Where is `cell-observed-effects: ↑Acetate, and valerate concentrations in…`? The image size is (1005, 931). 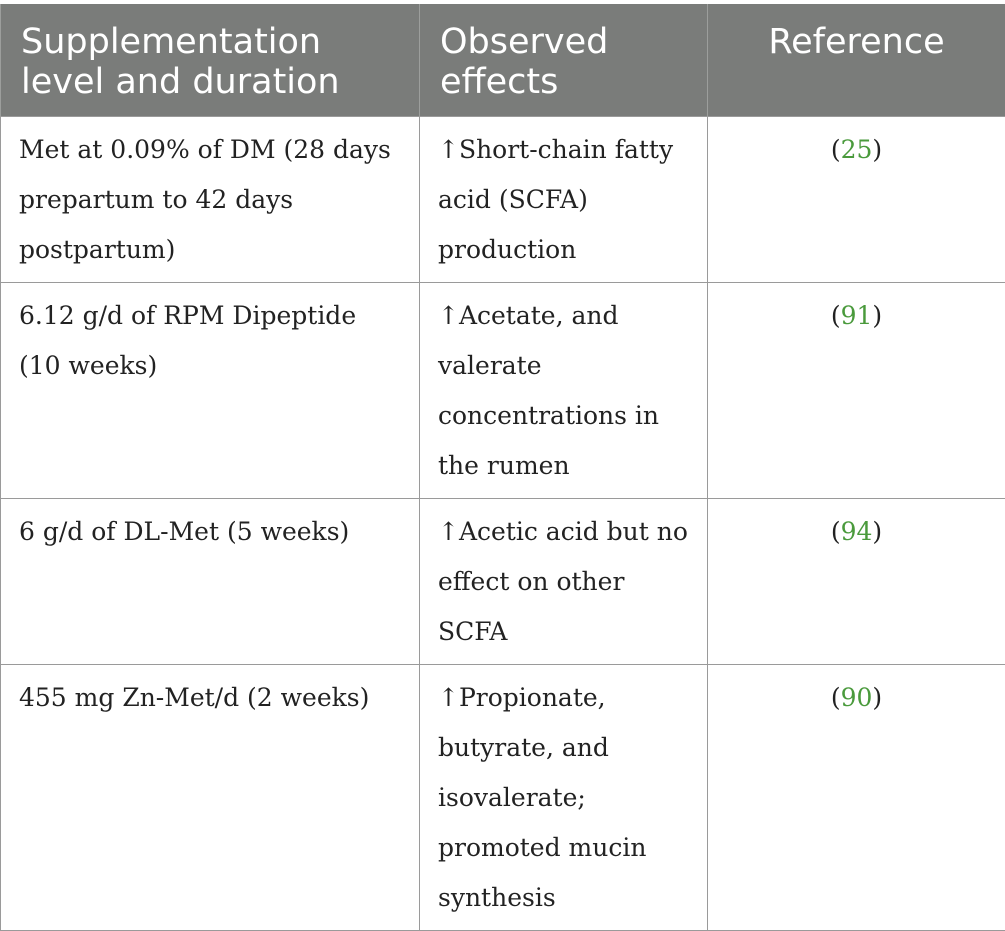
cell-observed-effects: ↑Acetate, and valerate concentrations in… is located at coordinates (564, 391).